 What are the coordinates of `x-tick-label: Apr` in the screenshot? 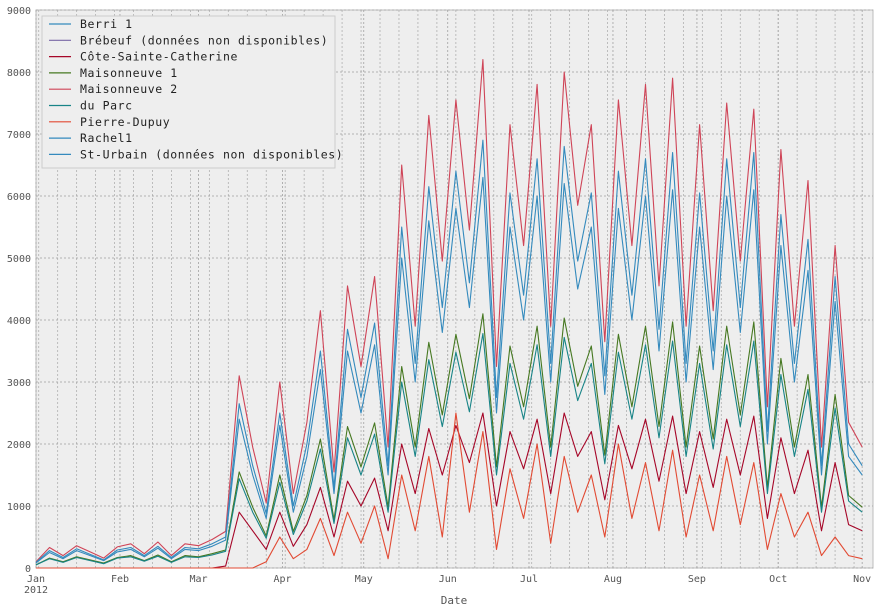 It's located at (282, 579).